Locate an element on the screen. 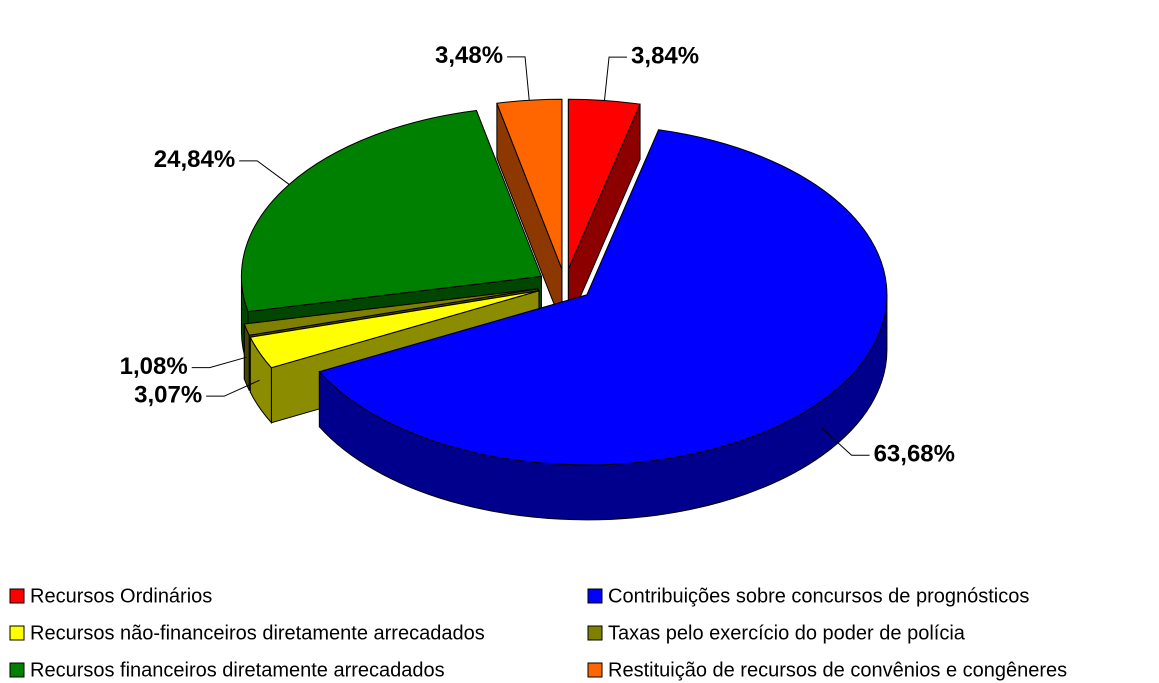 The height and width of the screenshot is (683, 1159). data-label: 24,84% is located at coordinates (194, 159).